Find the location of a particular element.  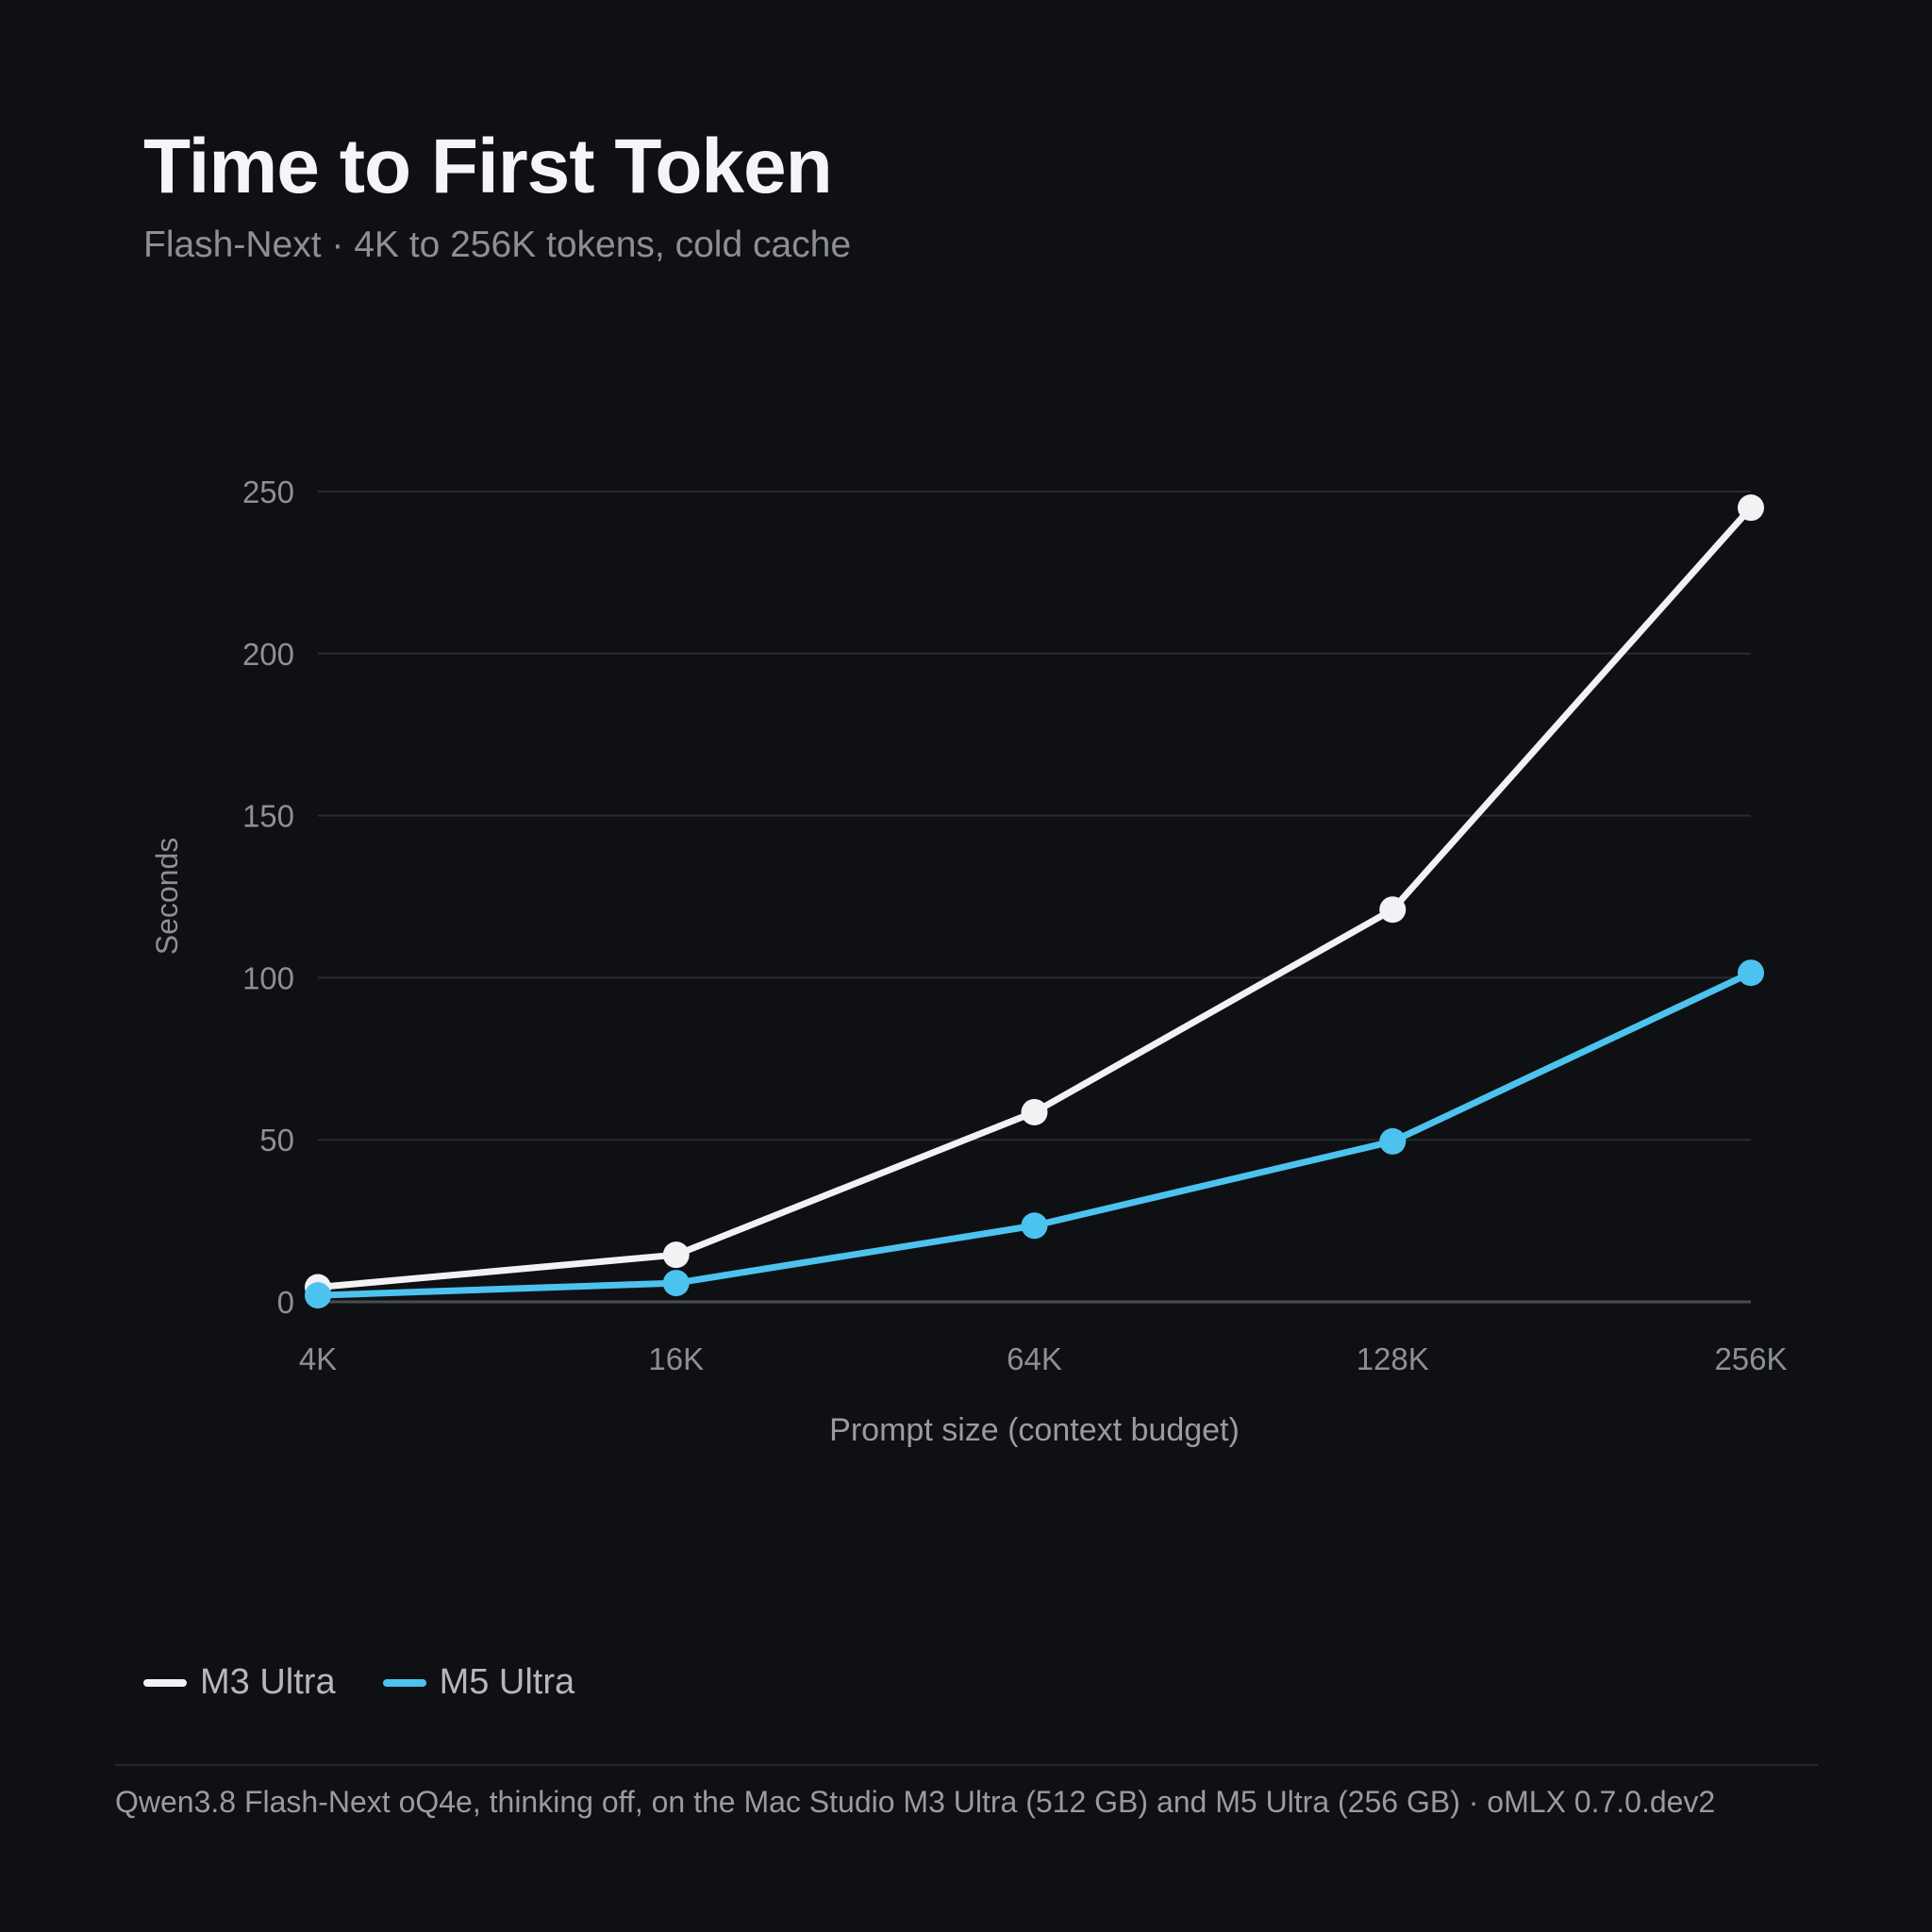

x-tick-label: 64K is located at coordinates (1035, 1358).